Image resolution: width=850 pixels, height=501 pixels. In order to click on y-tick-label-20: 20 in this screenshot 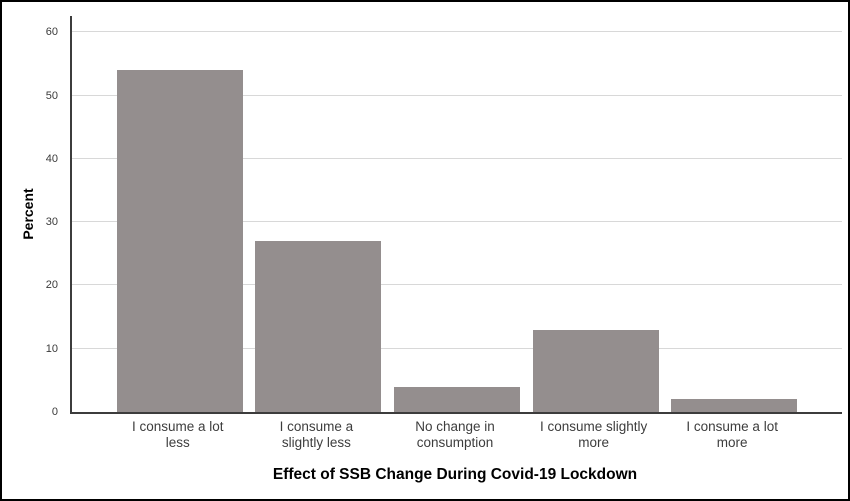, I will do `click(51, 285)`.